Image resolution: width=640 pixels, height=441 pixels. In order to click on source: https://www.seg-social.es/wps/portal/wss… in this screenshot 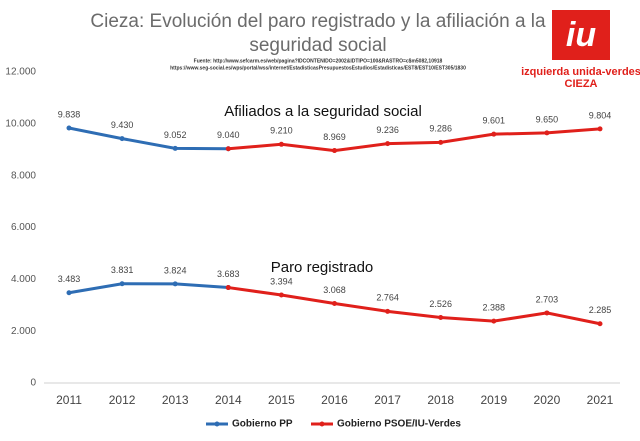, I will do `click(318, 68)`.